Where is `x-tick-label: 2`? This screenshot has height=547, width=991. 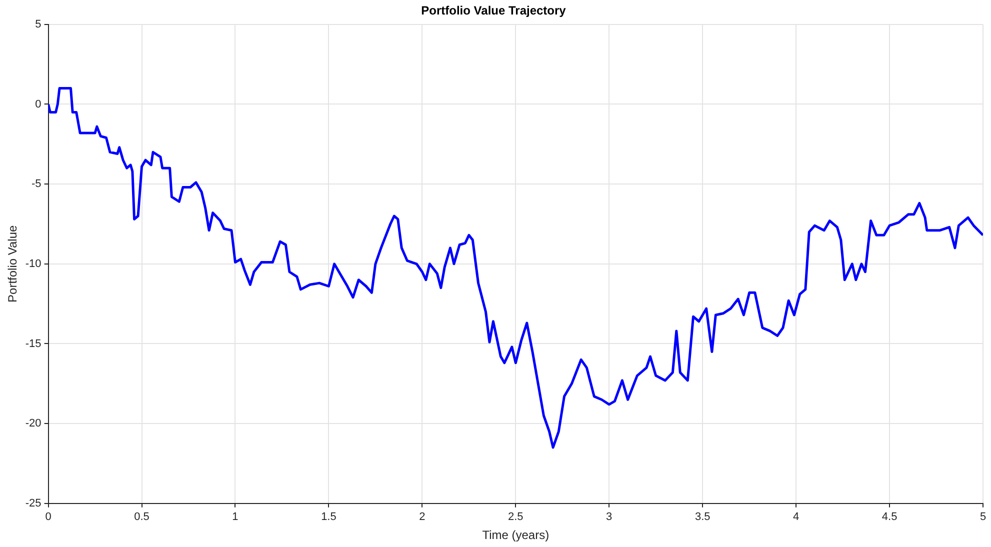 x-tick-label: 2 is located at coordinates (422, 517).